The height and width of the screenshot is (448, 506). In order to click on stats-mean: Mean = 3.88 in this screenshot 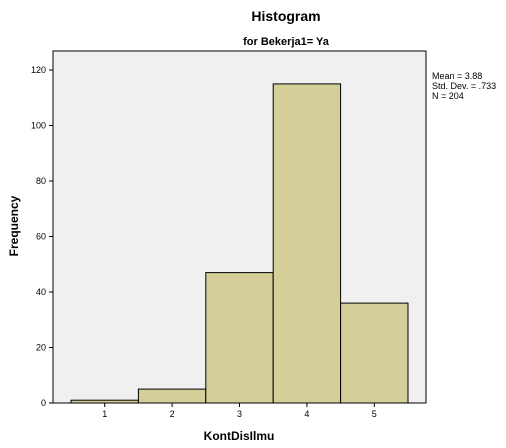, I will do `click(457, 76)`.